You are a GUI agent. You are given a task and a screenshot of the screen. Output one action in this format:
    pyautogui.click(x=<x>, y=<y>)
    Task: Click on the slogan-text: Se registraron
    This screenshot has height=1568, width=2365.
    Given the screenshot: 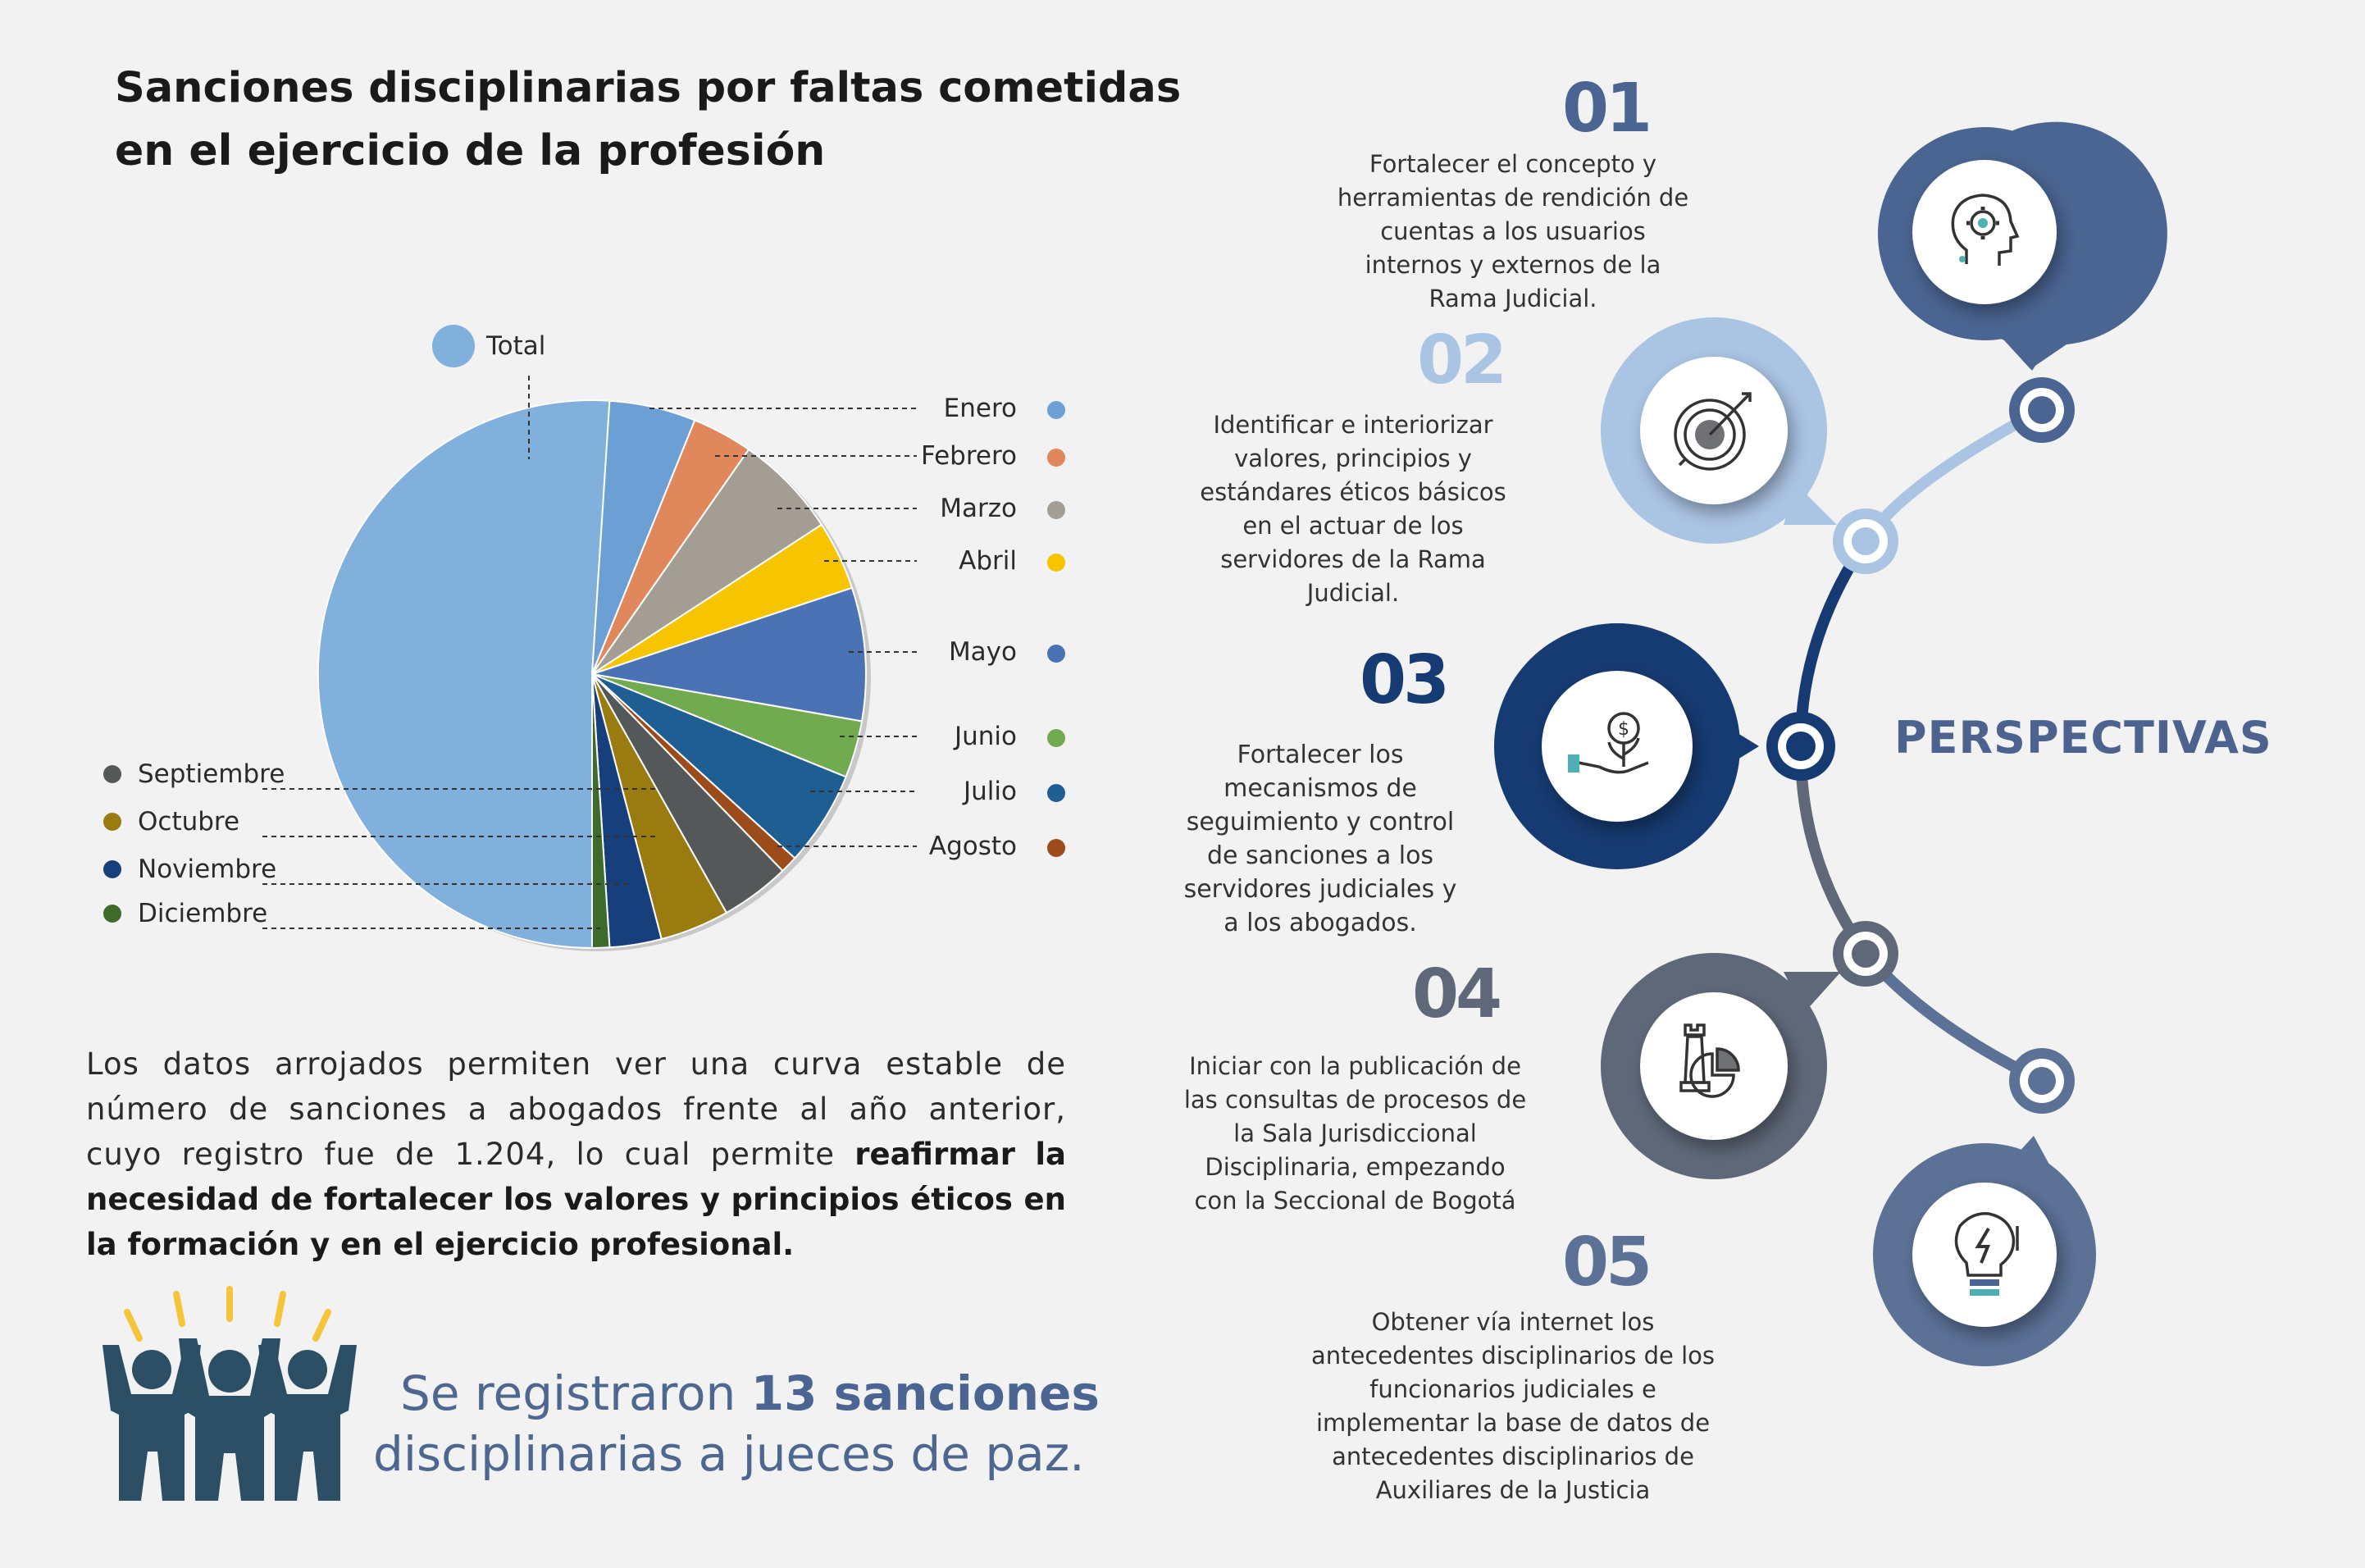 What is the action you would take?
    pyautogui.click(x=575, y=1393)
    